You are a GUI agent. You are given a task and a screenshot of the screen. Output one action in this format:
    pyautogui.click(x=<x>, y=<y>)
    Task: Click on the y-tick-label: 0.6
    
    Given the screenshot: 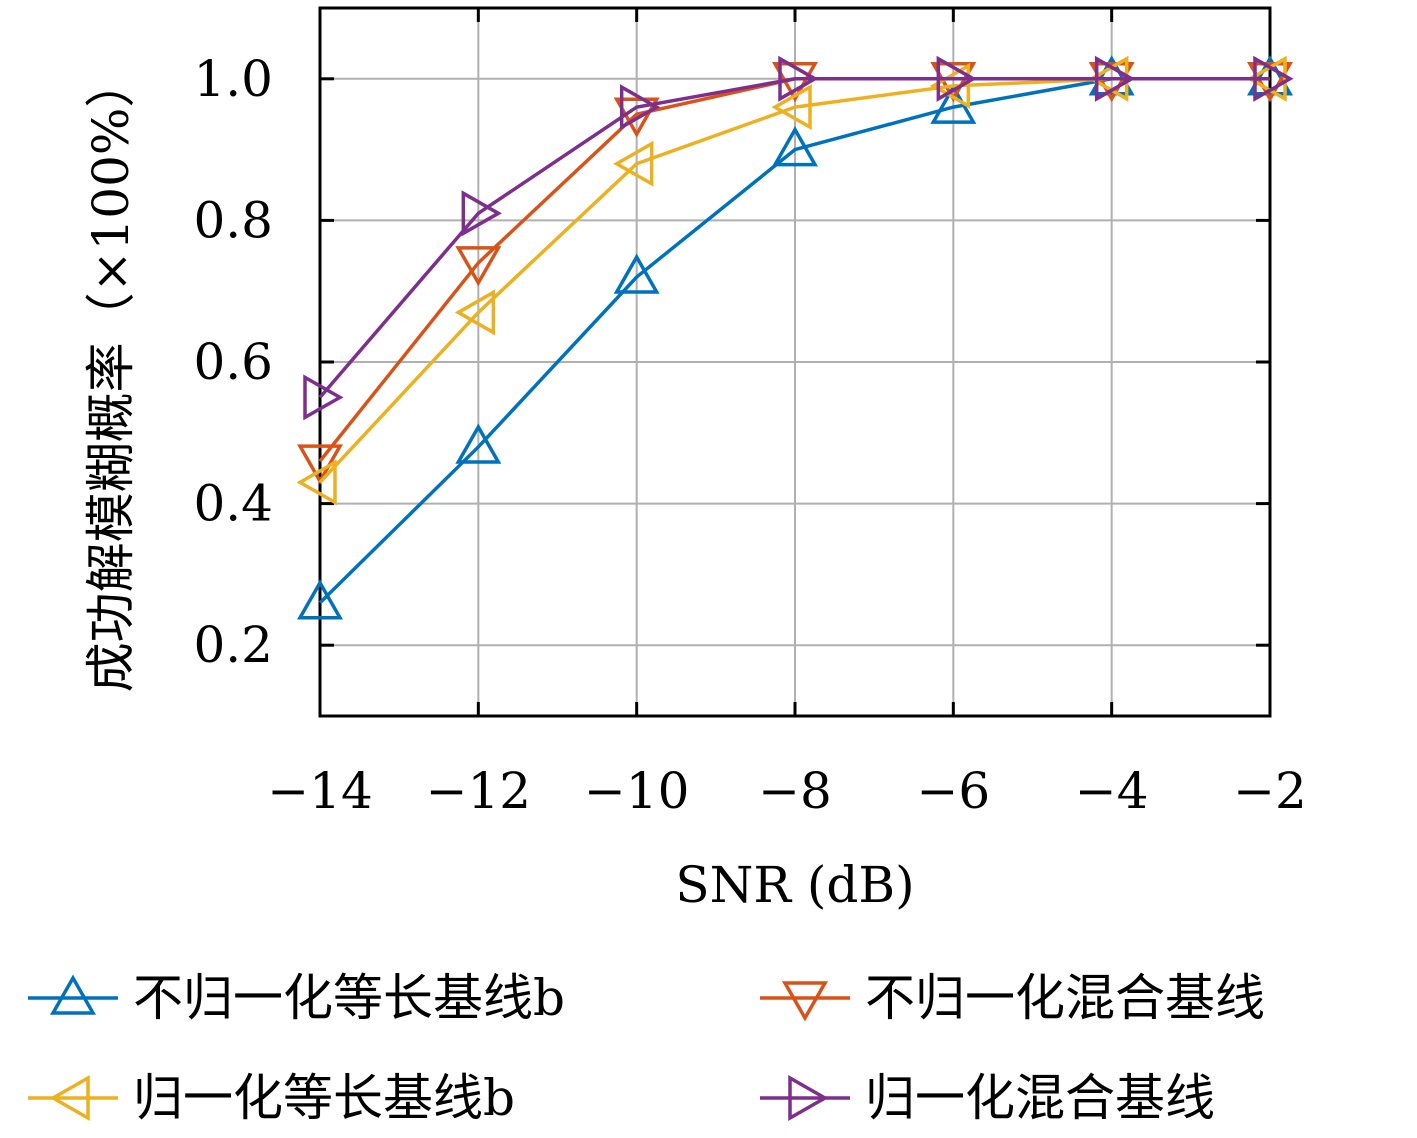 What is the action you would take?
    pyautogui.click(x=233, y=362)
    